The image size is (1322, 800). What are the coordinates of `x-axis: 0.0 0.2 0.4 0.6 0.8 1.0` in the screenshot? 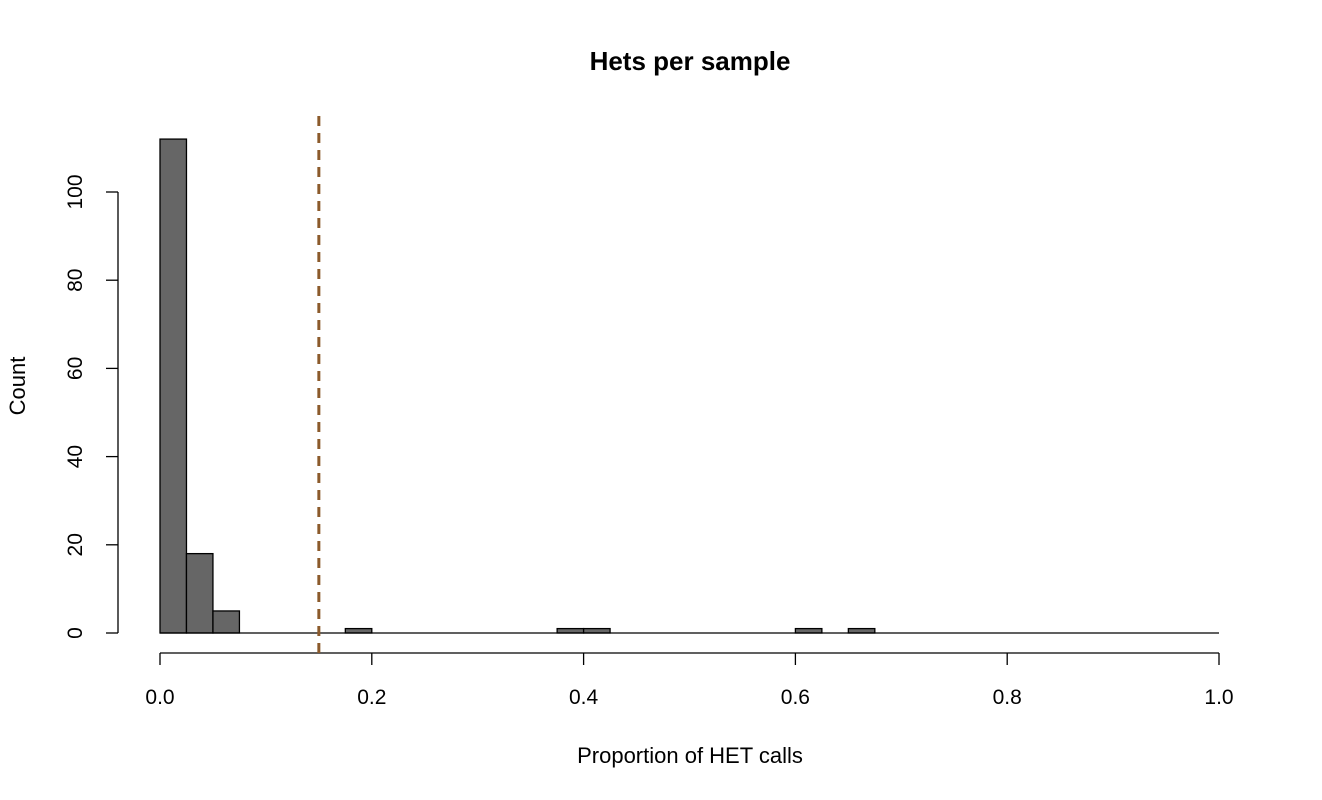 It's located at (689, 680).